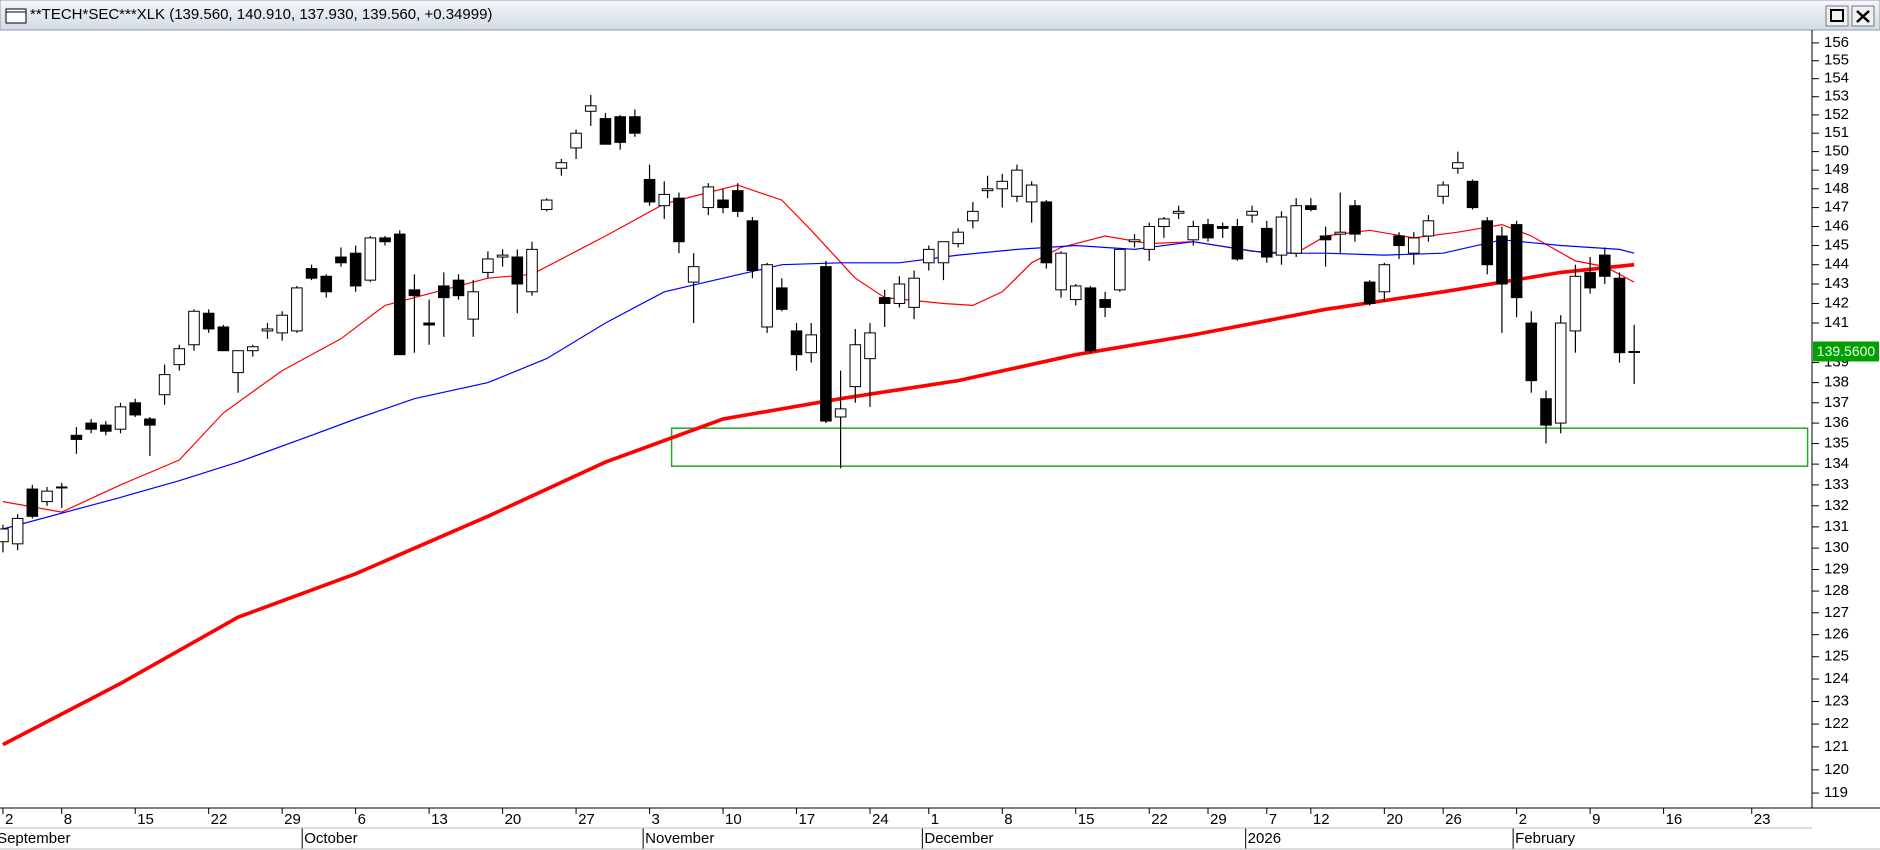 This screenshot has width=1880, height=850. Describe the element at coordinates (1836, 169) in the screenshot. I see `y-tick-label: 149` at that location.